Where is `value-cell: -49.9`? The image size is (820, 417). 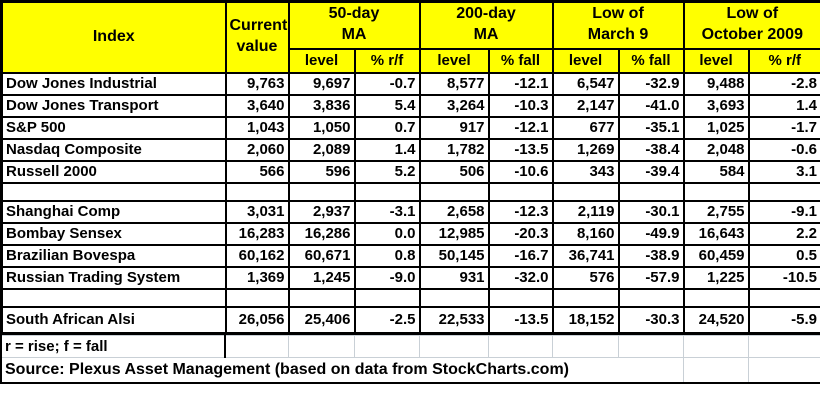 value-cell: -49.9 is located at coordinates (651, 233).